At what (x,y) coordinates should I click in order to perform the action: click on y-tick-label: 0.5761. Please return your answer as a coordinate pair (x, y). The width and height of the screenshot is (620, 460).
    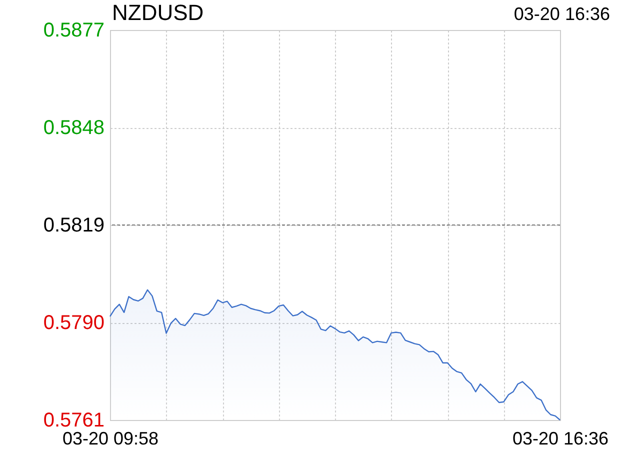
    Looking at the image, I should click on (73, 421).